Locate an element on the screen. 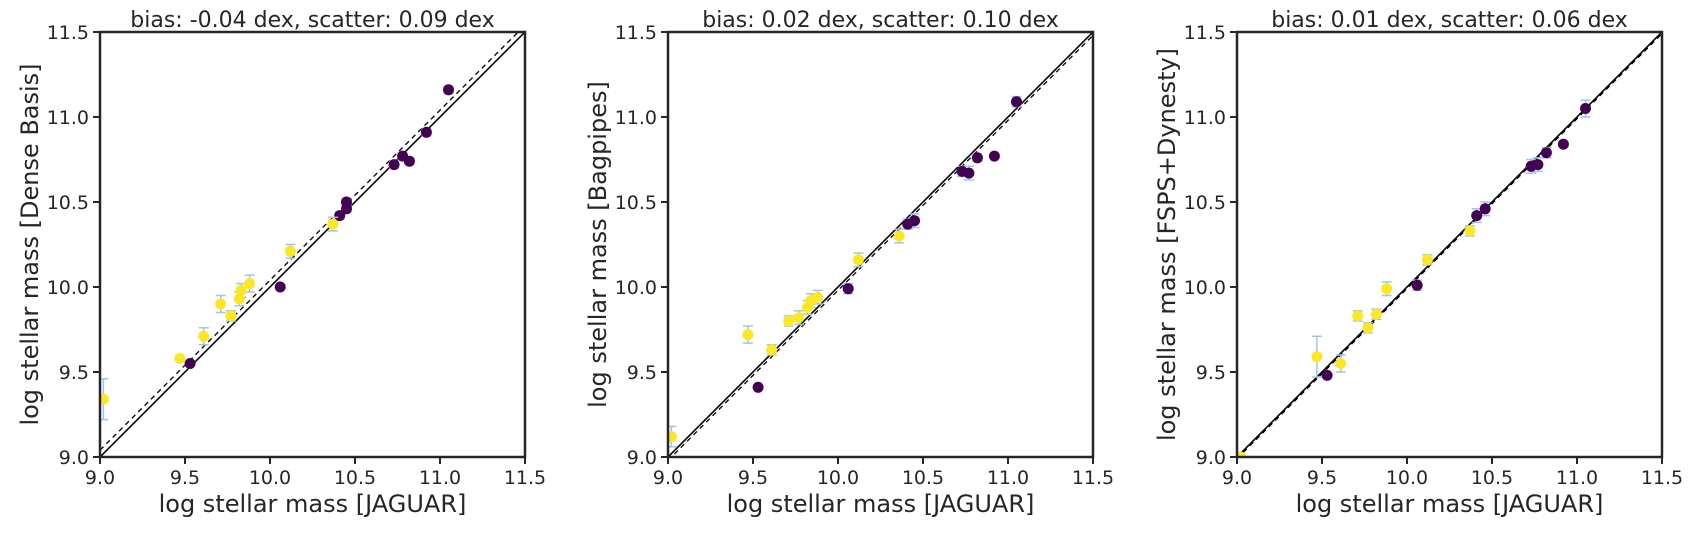 The width and height of the screenshot is (1690, 545). chart-title: bias: -0.04 dex, scatter: 0.09 dex is located at coordinates (312, 20).